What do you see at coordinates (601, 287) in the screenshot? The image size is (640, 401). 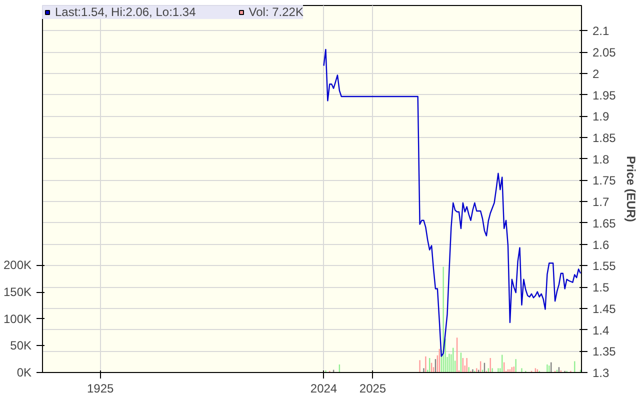 I see `y2-tick-label: 1.5` at bounding box center [601, 287].